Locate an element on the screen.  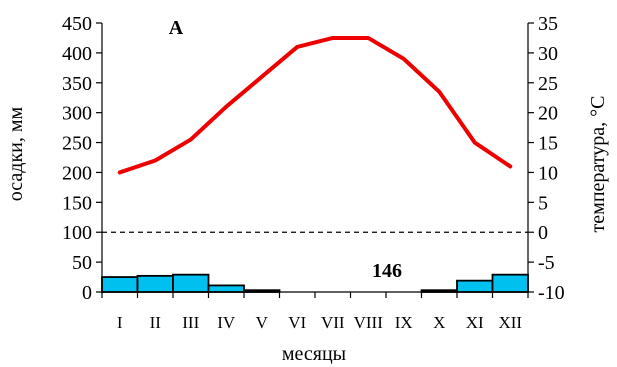
left-tick-label: 350 is located at coordinates (77, 84).